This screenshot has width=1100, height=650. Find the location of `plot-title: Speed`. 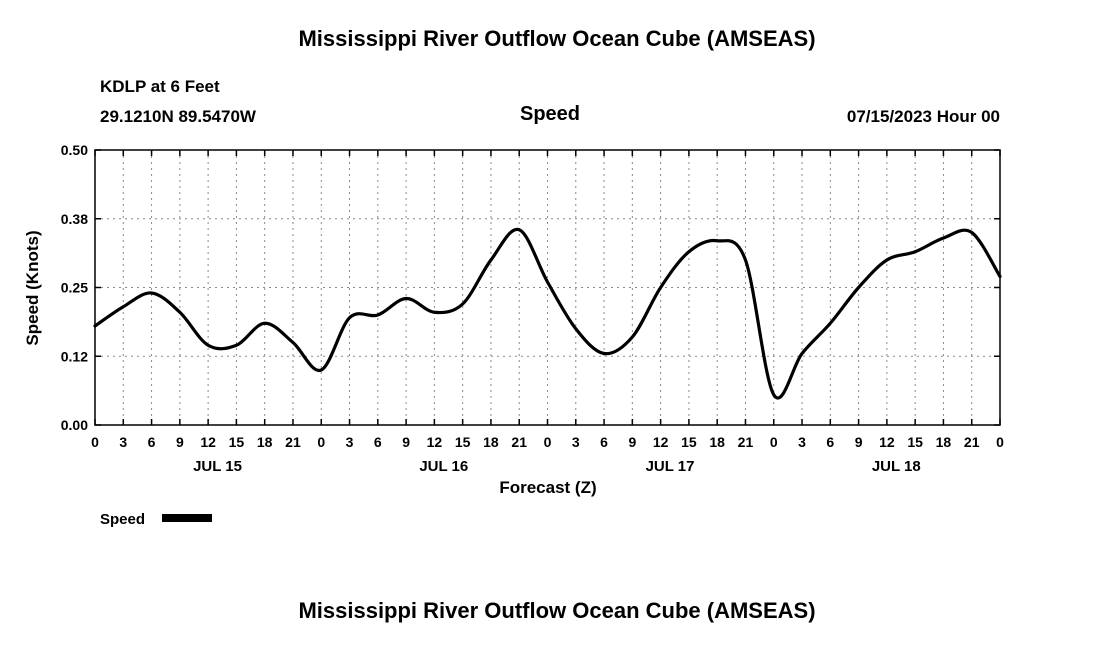

plot-title: Speed is located at coordinates (550, 114).